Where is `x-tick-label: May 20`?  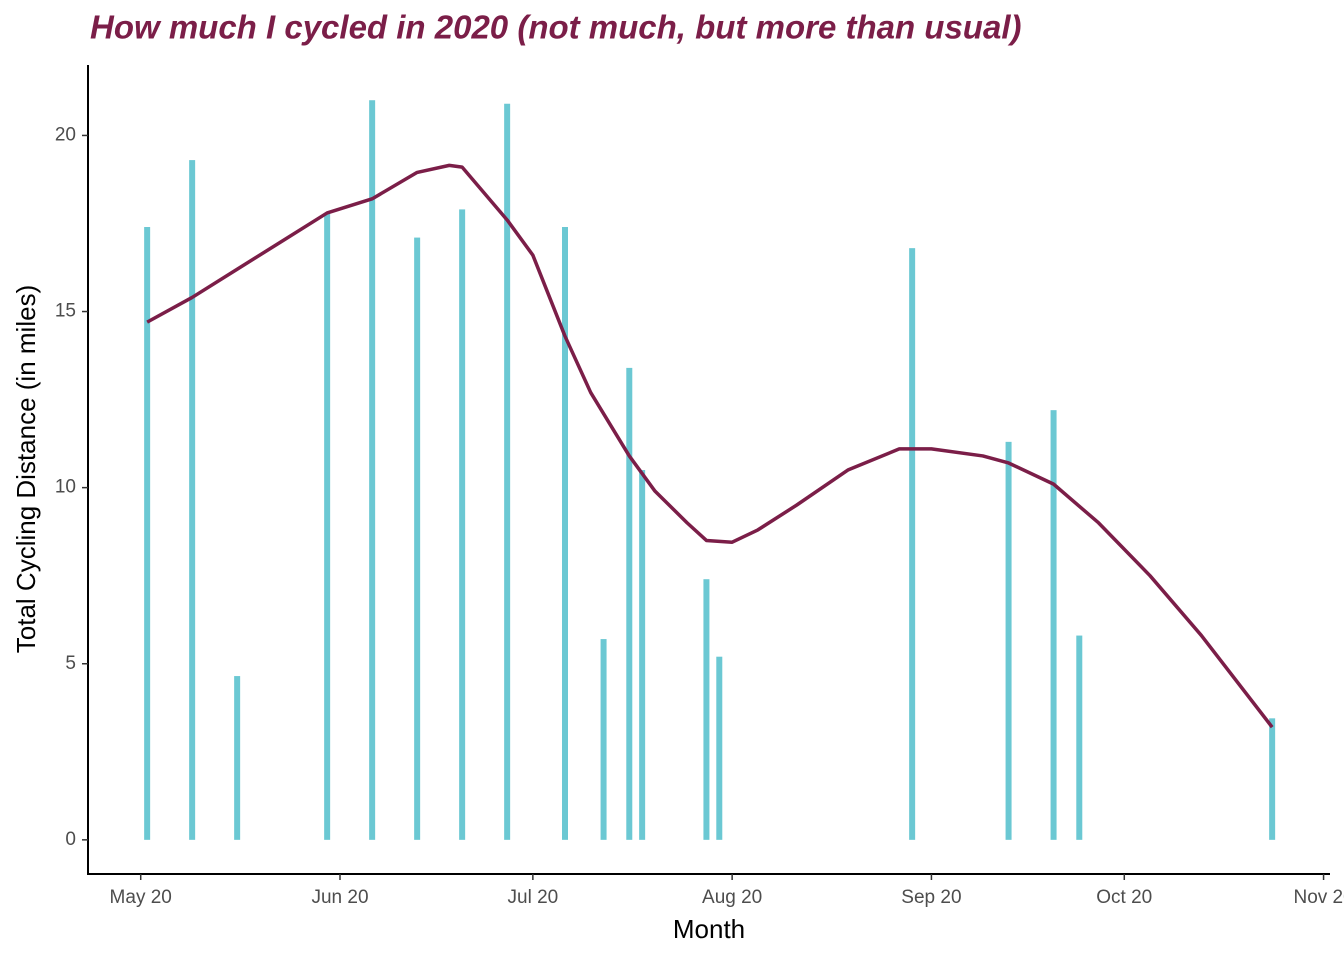
x-tick-label: May 20 is located at coordinates (141, 897).